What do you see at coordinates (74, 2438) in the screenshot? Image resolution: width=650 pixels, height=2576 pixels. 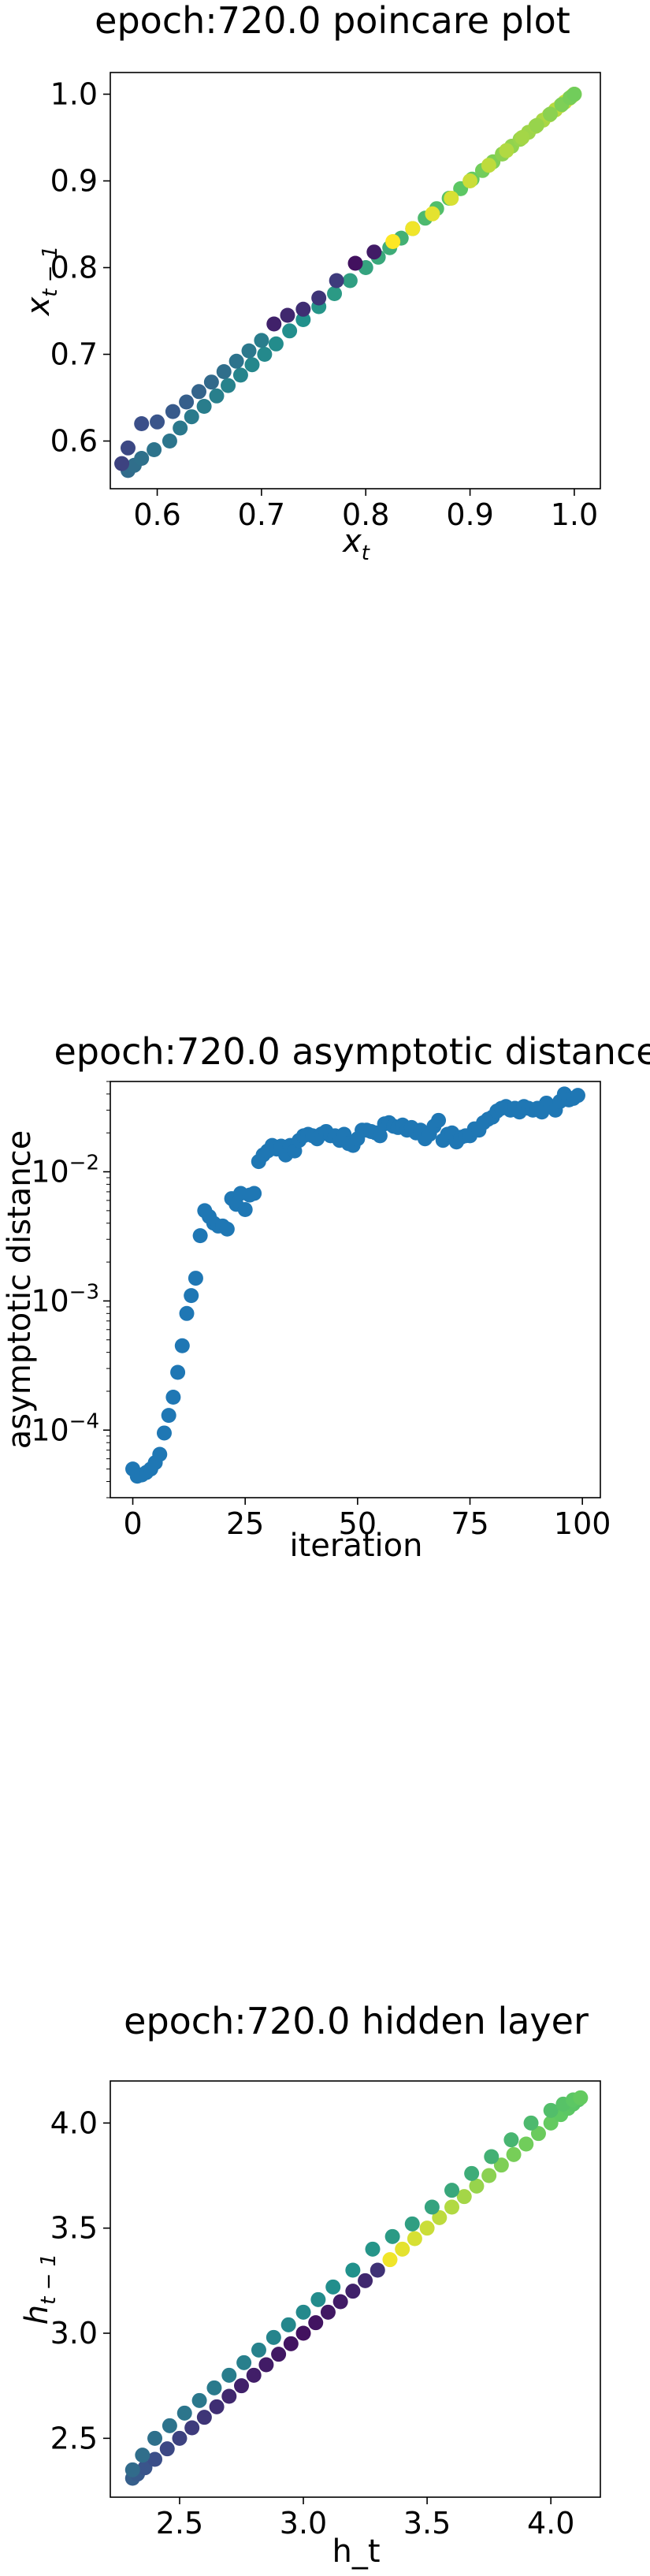 I see `y-tick-label: 2.5` at bounding box center [74, 2438].